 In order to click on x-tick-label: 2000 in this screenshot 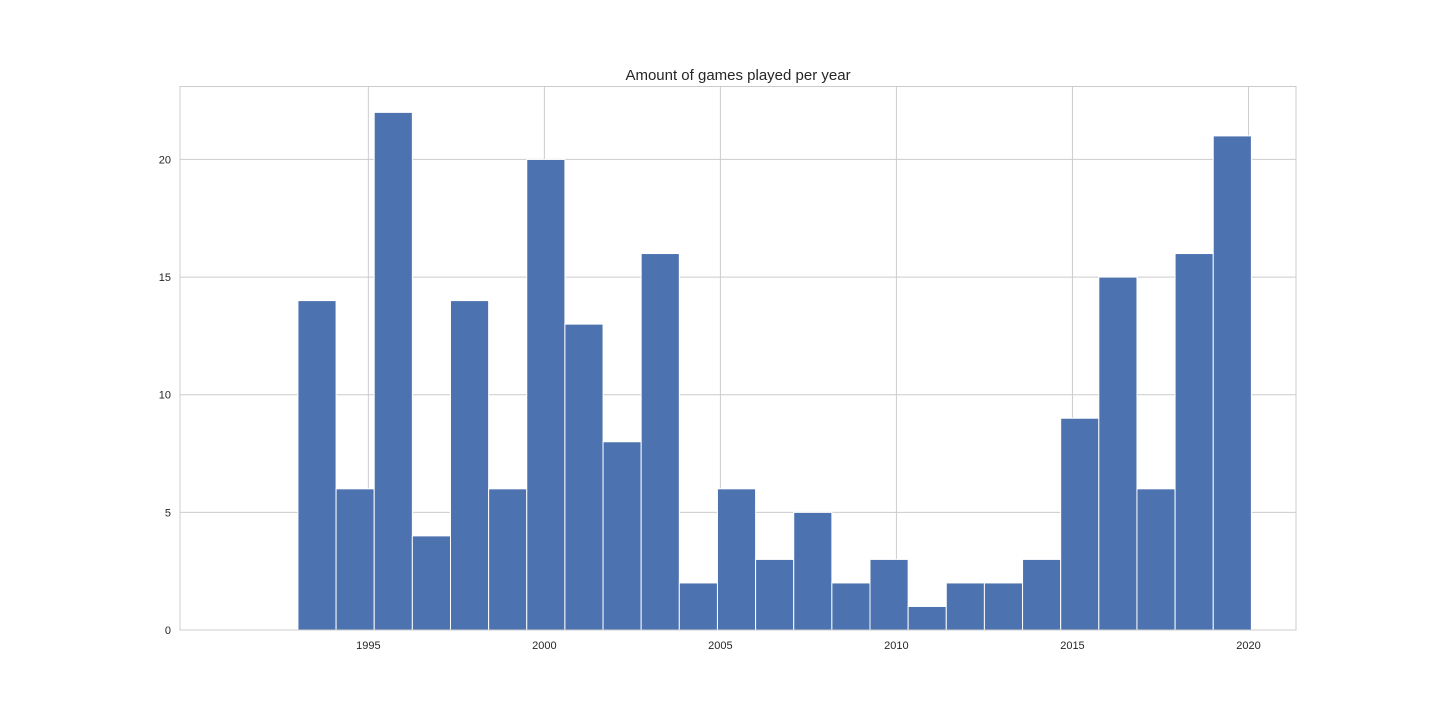, I will do `click(544, 646)`.